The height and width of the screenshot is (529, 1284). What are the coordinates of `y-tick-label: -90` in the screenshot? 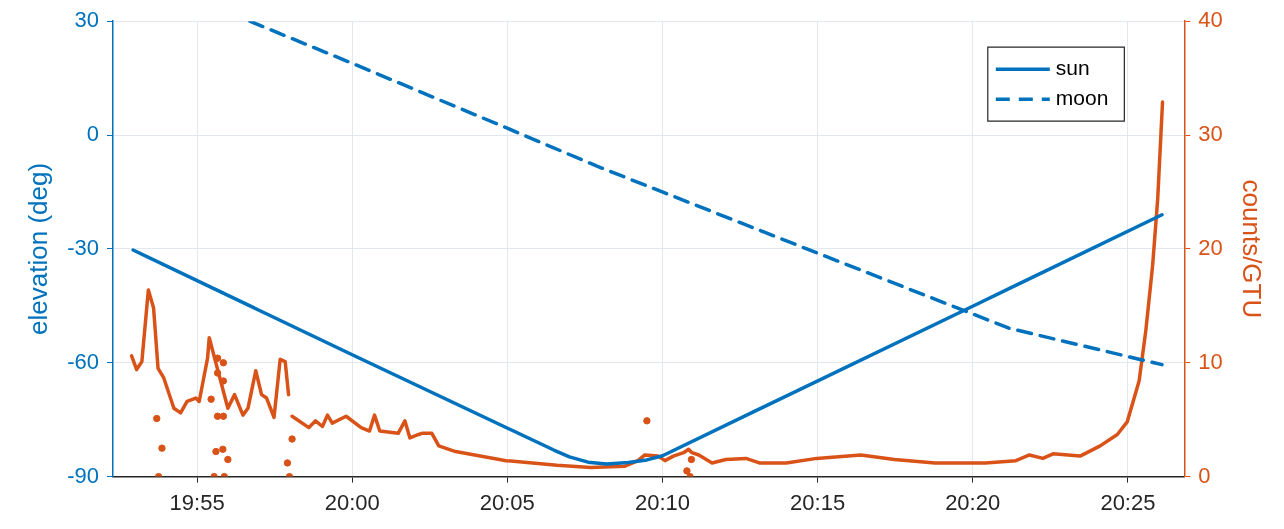 It's located at (83, 475).